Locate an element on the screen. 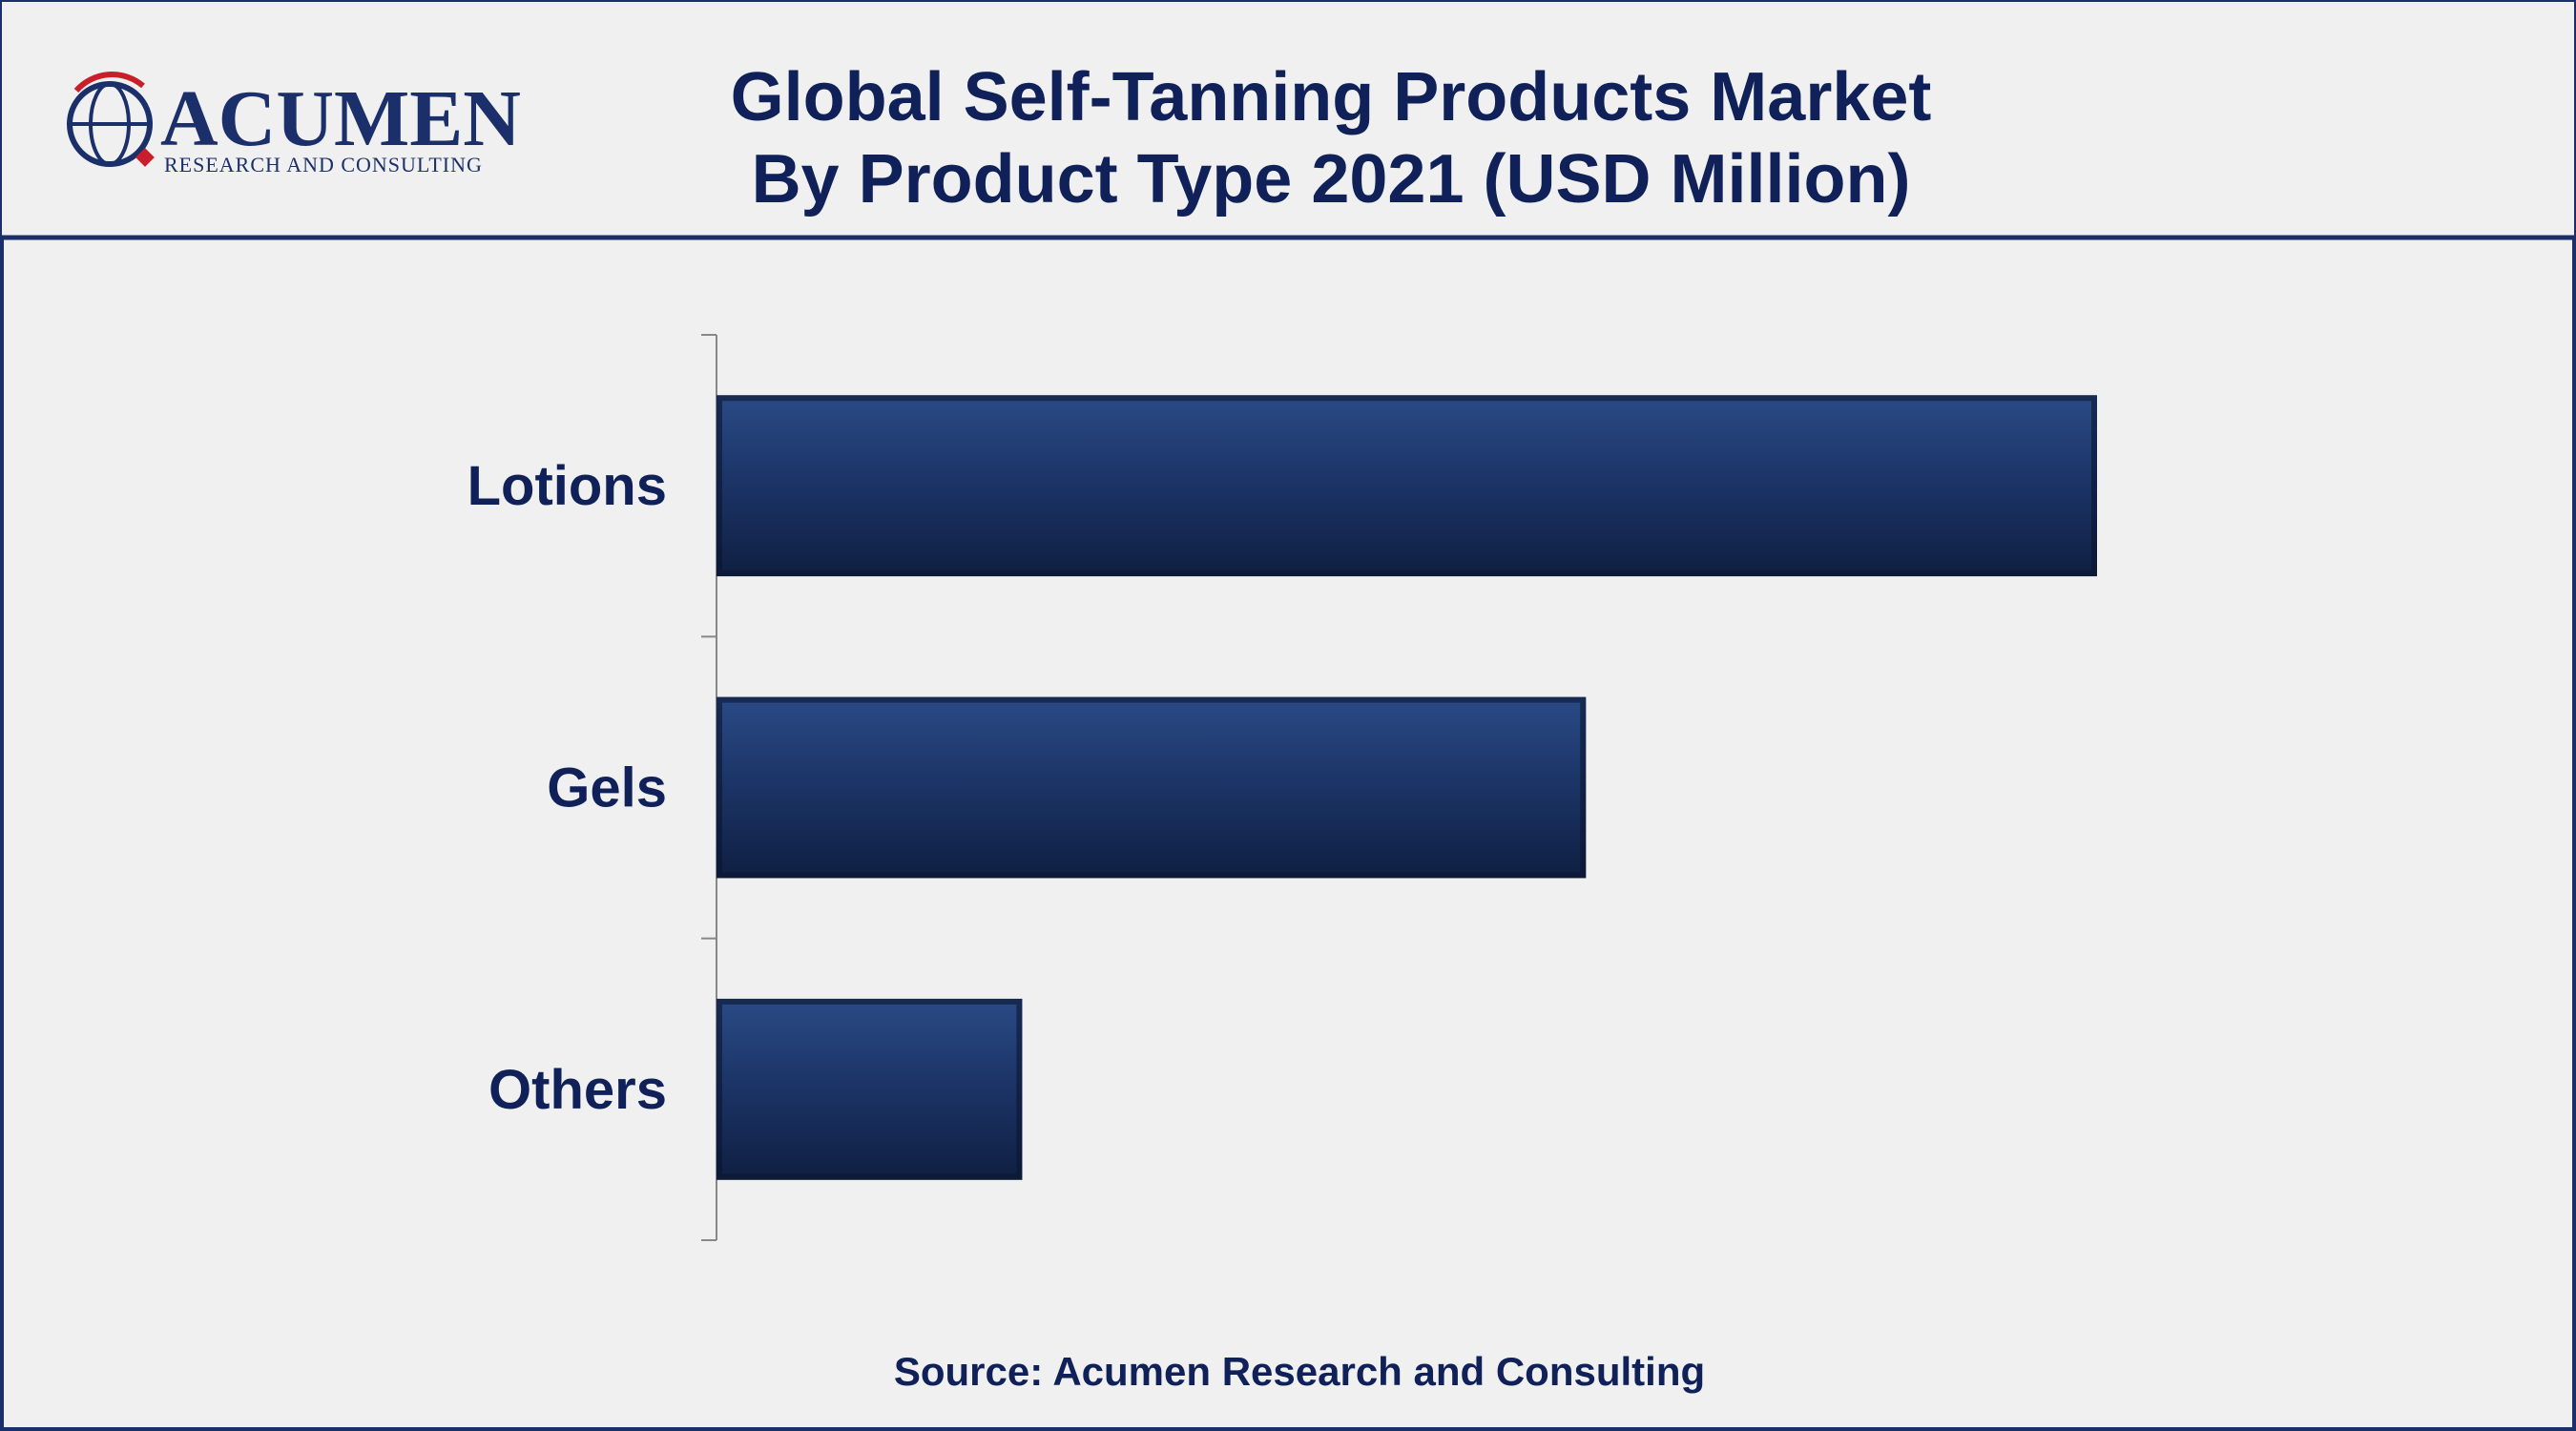 The height and width of the screenshot is (1431, 2576). y-tick-label: Others is located at coordinates (577, 1090).